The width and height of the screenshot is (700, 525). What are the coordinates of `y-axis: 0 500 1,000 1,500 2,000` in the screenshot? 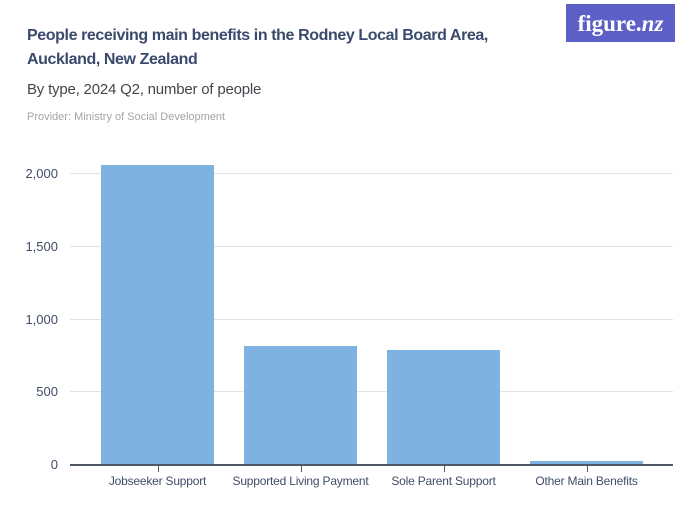 It's located at (29, 311).